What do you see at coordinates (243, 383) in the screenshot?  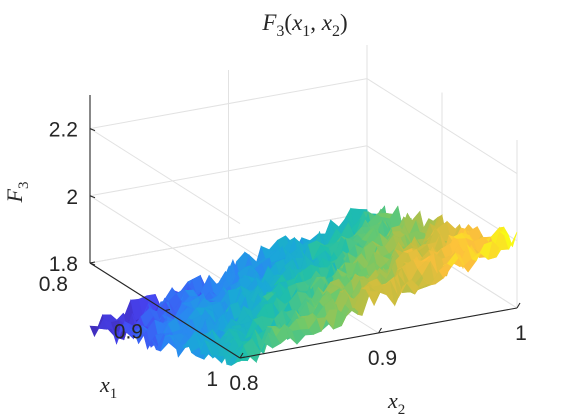 I see `x2-tick-label: 0.8` at bounding box center [243, 383].